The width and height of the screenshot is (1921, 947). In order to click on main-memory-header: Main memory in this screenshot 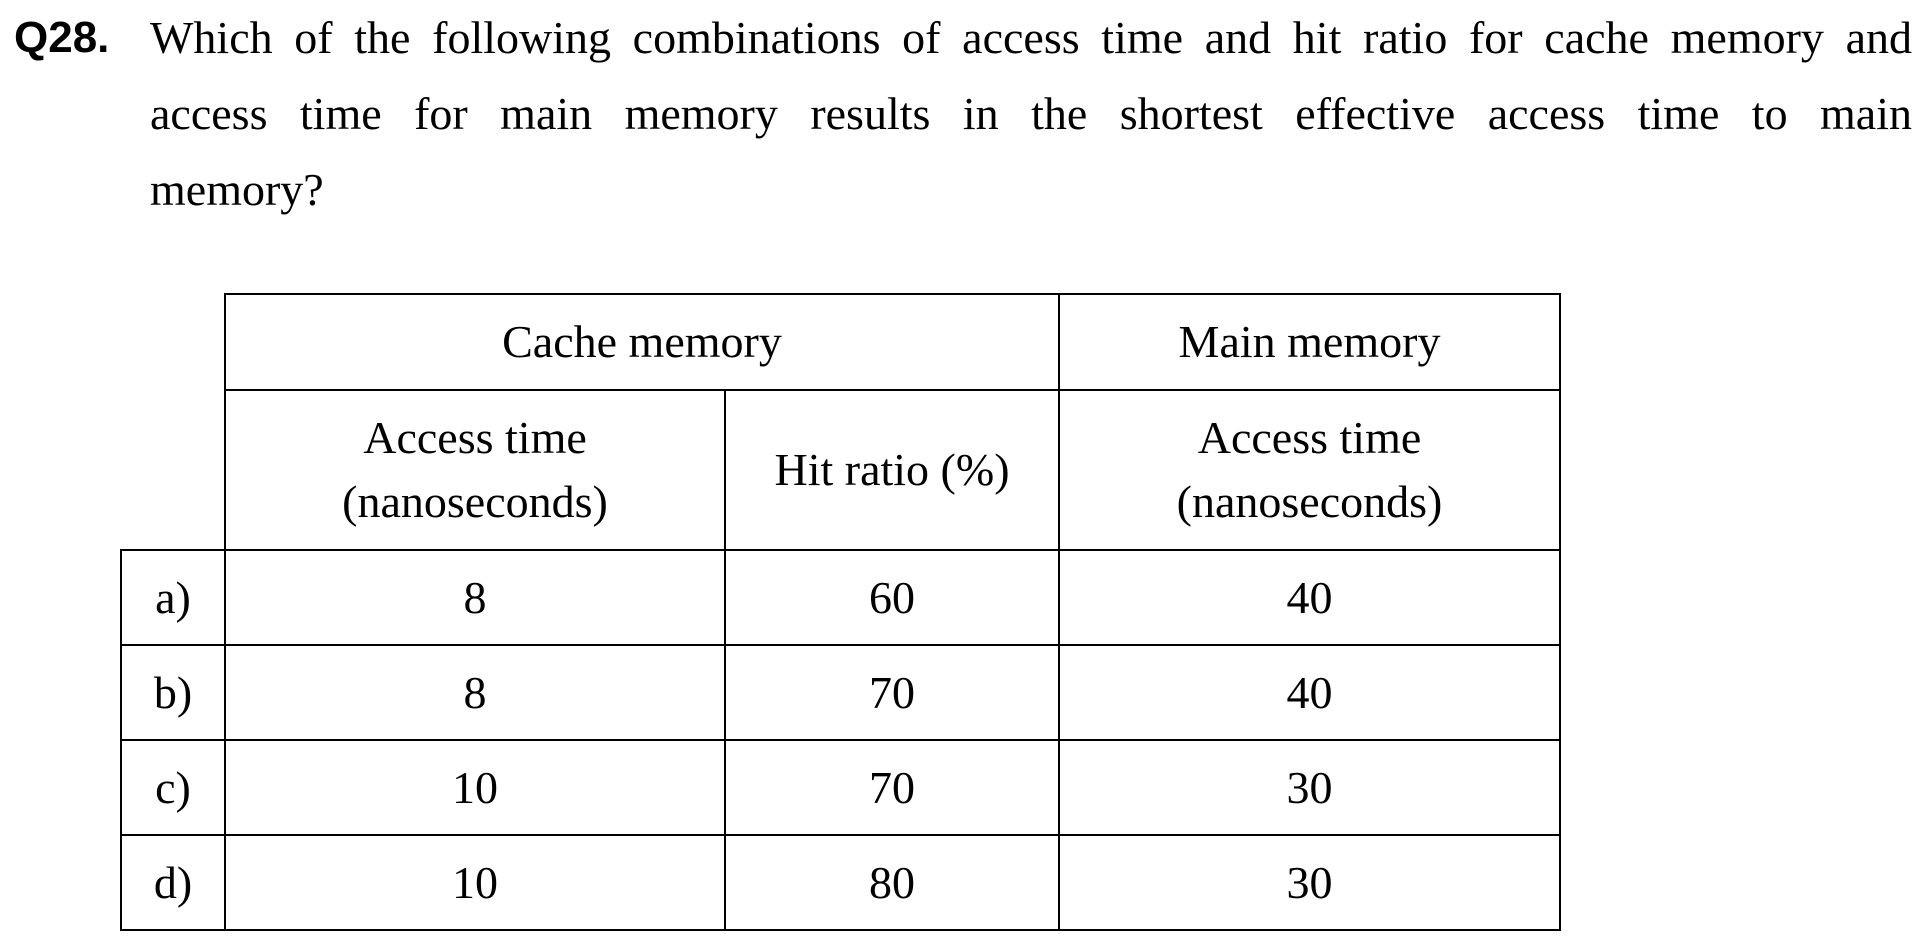, I will do `click(1309, 342)`.